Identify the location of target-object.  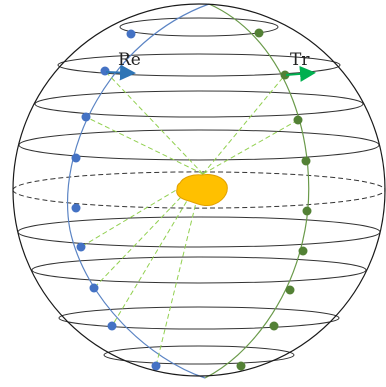
(202, 190).